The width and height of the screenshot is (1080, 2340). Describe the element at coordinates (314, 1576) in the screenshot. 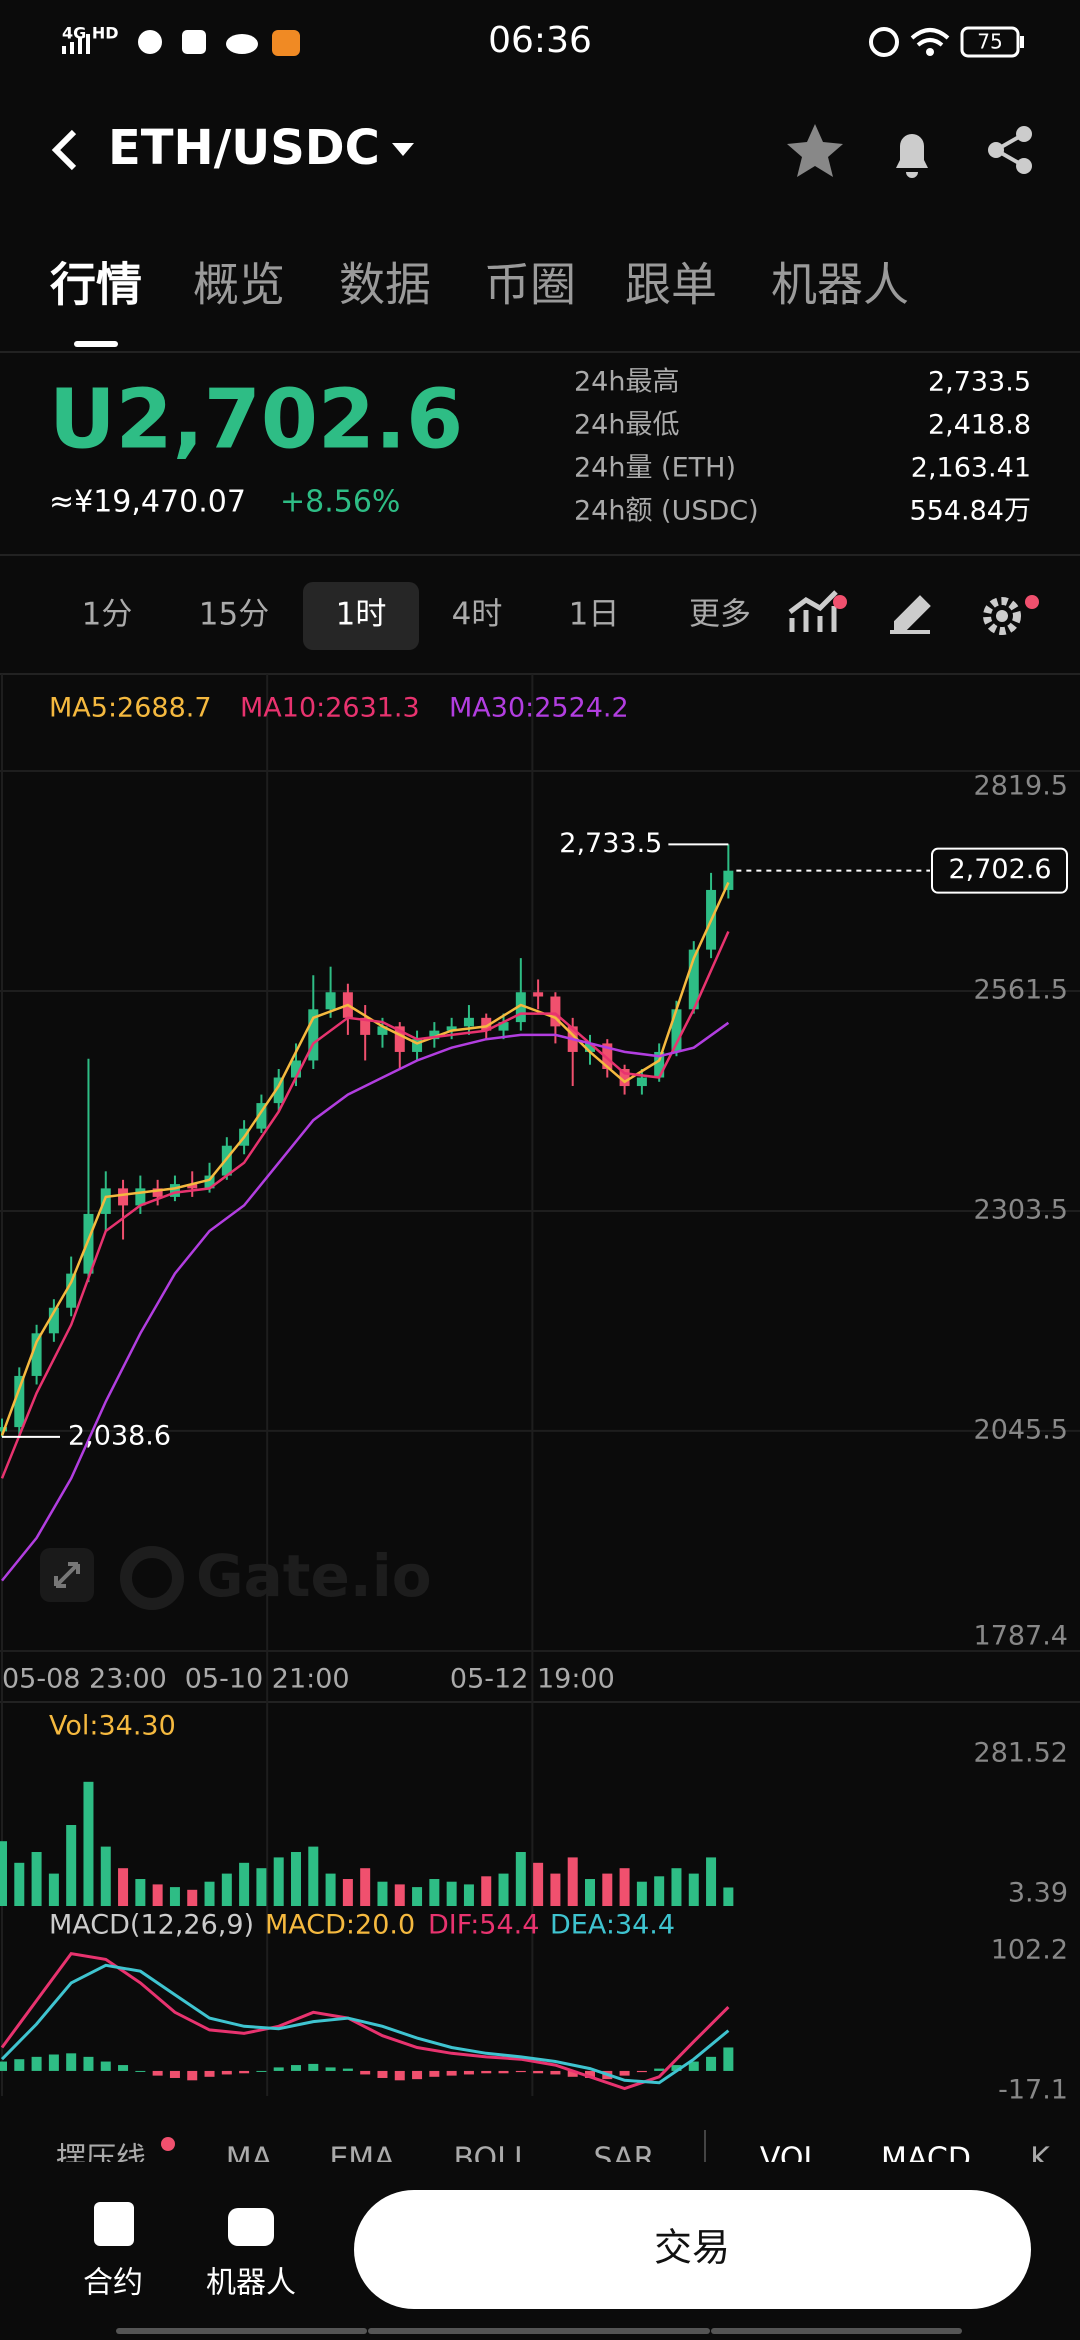

I see `watermark: Gate.io` at that location.